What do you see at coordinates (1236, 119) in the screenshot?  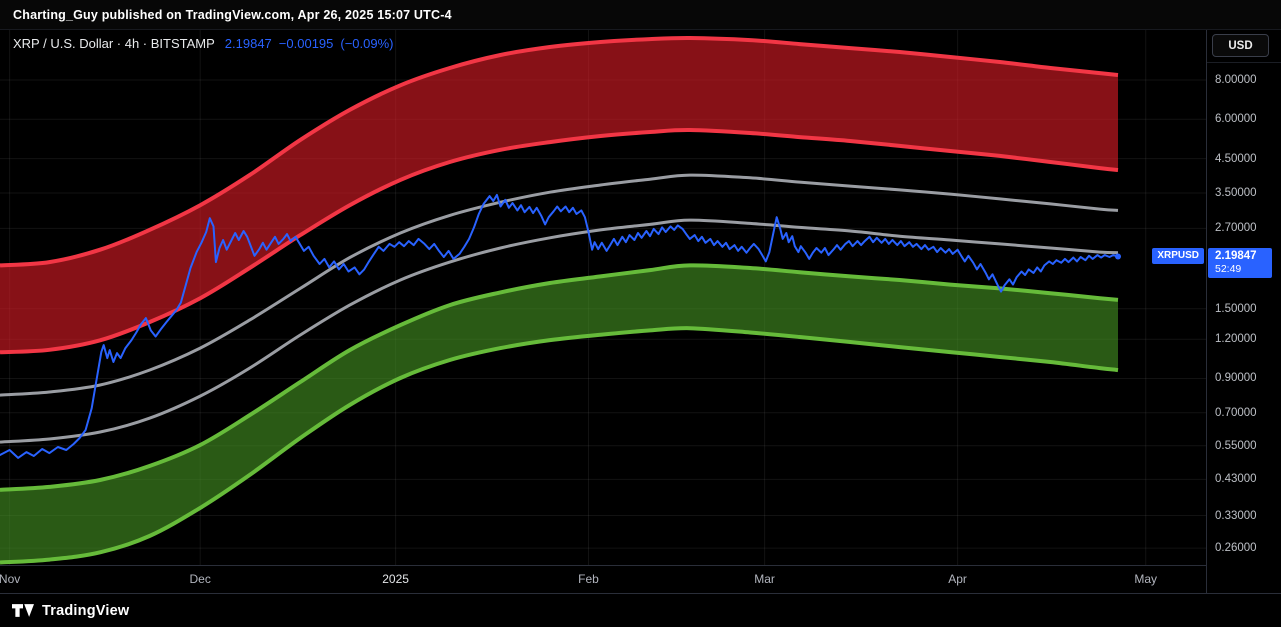 I see `price-tick-label: 6.00000` at bounding box center [1236, 119].